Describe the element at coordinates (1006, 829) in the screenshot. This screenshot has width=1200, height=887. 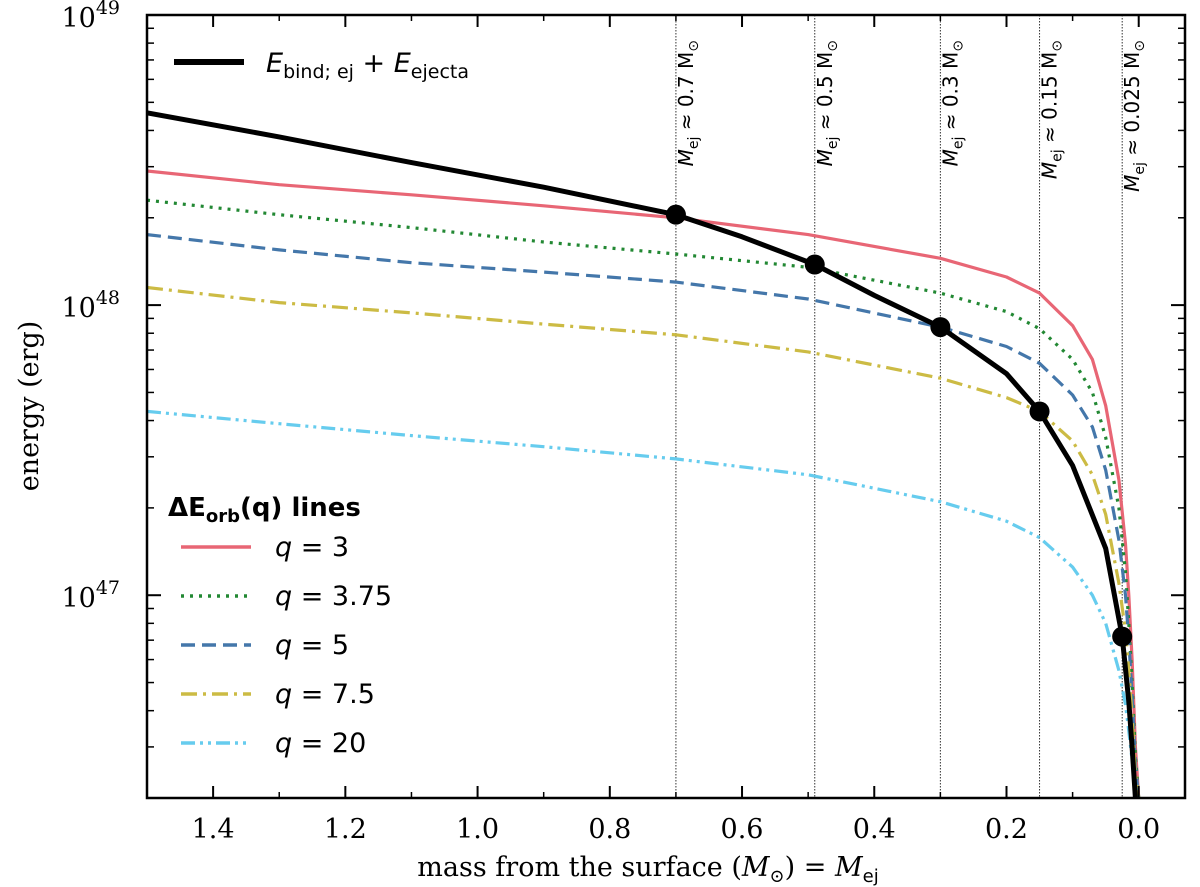
I see `x-tick-label-6: 0.2` at that location.